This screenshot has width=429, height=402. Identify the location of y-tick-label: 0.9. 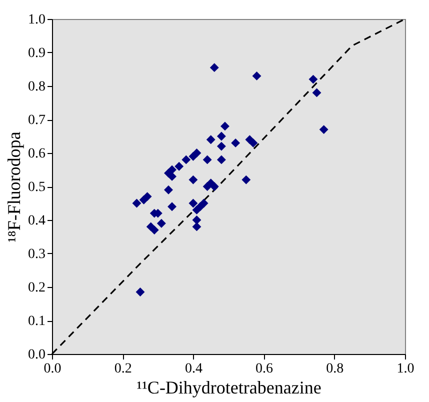
(37, 53).